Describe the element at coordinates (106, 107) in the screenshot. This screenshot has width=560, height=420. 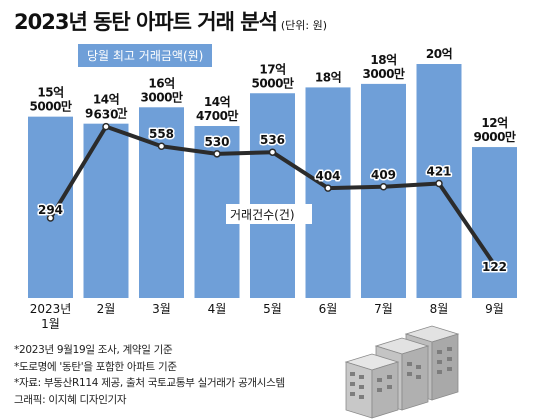
I see `bar-value-label: 14억 9000만` at that location.